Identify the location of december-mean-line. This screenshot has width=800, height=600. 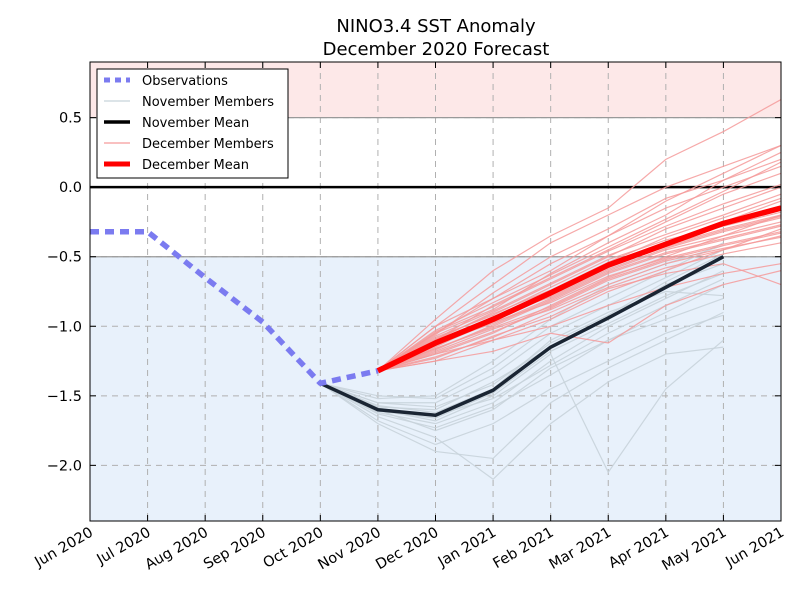
(579, 289).